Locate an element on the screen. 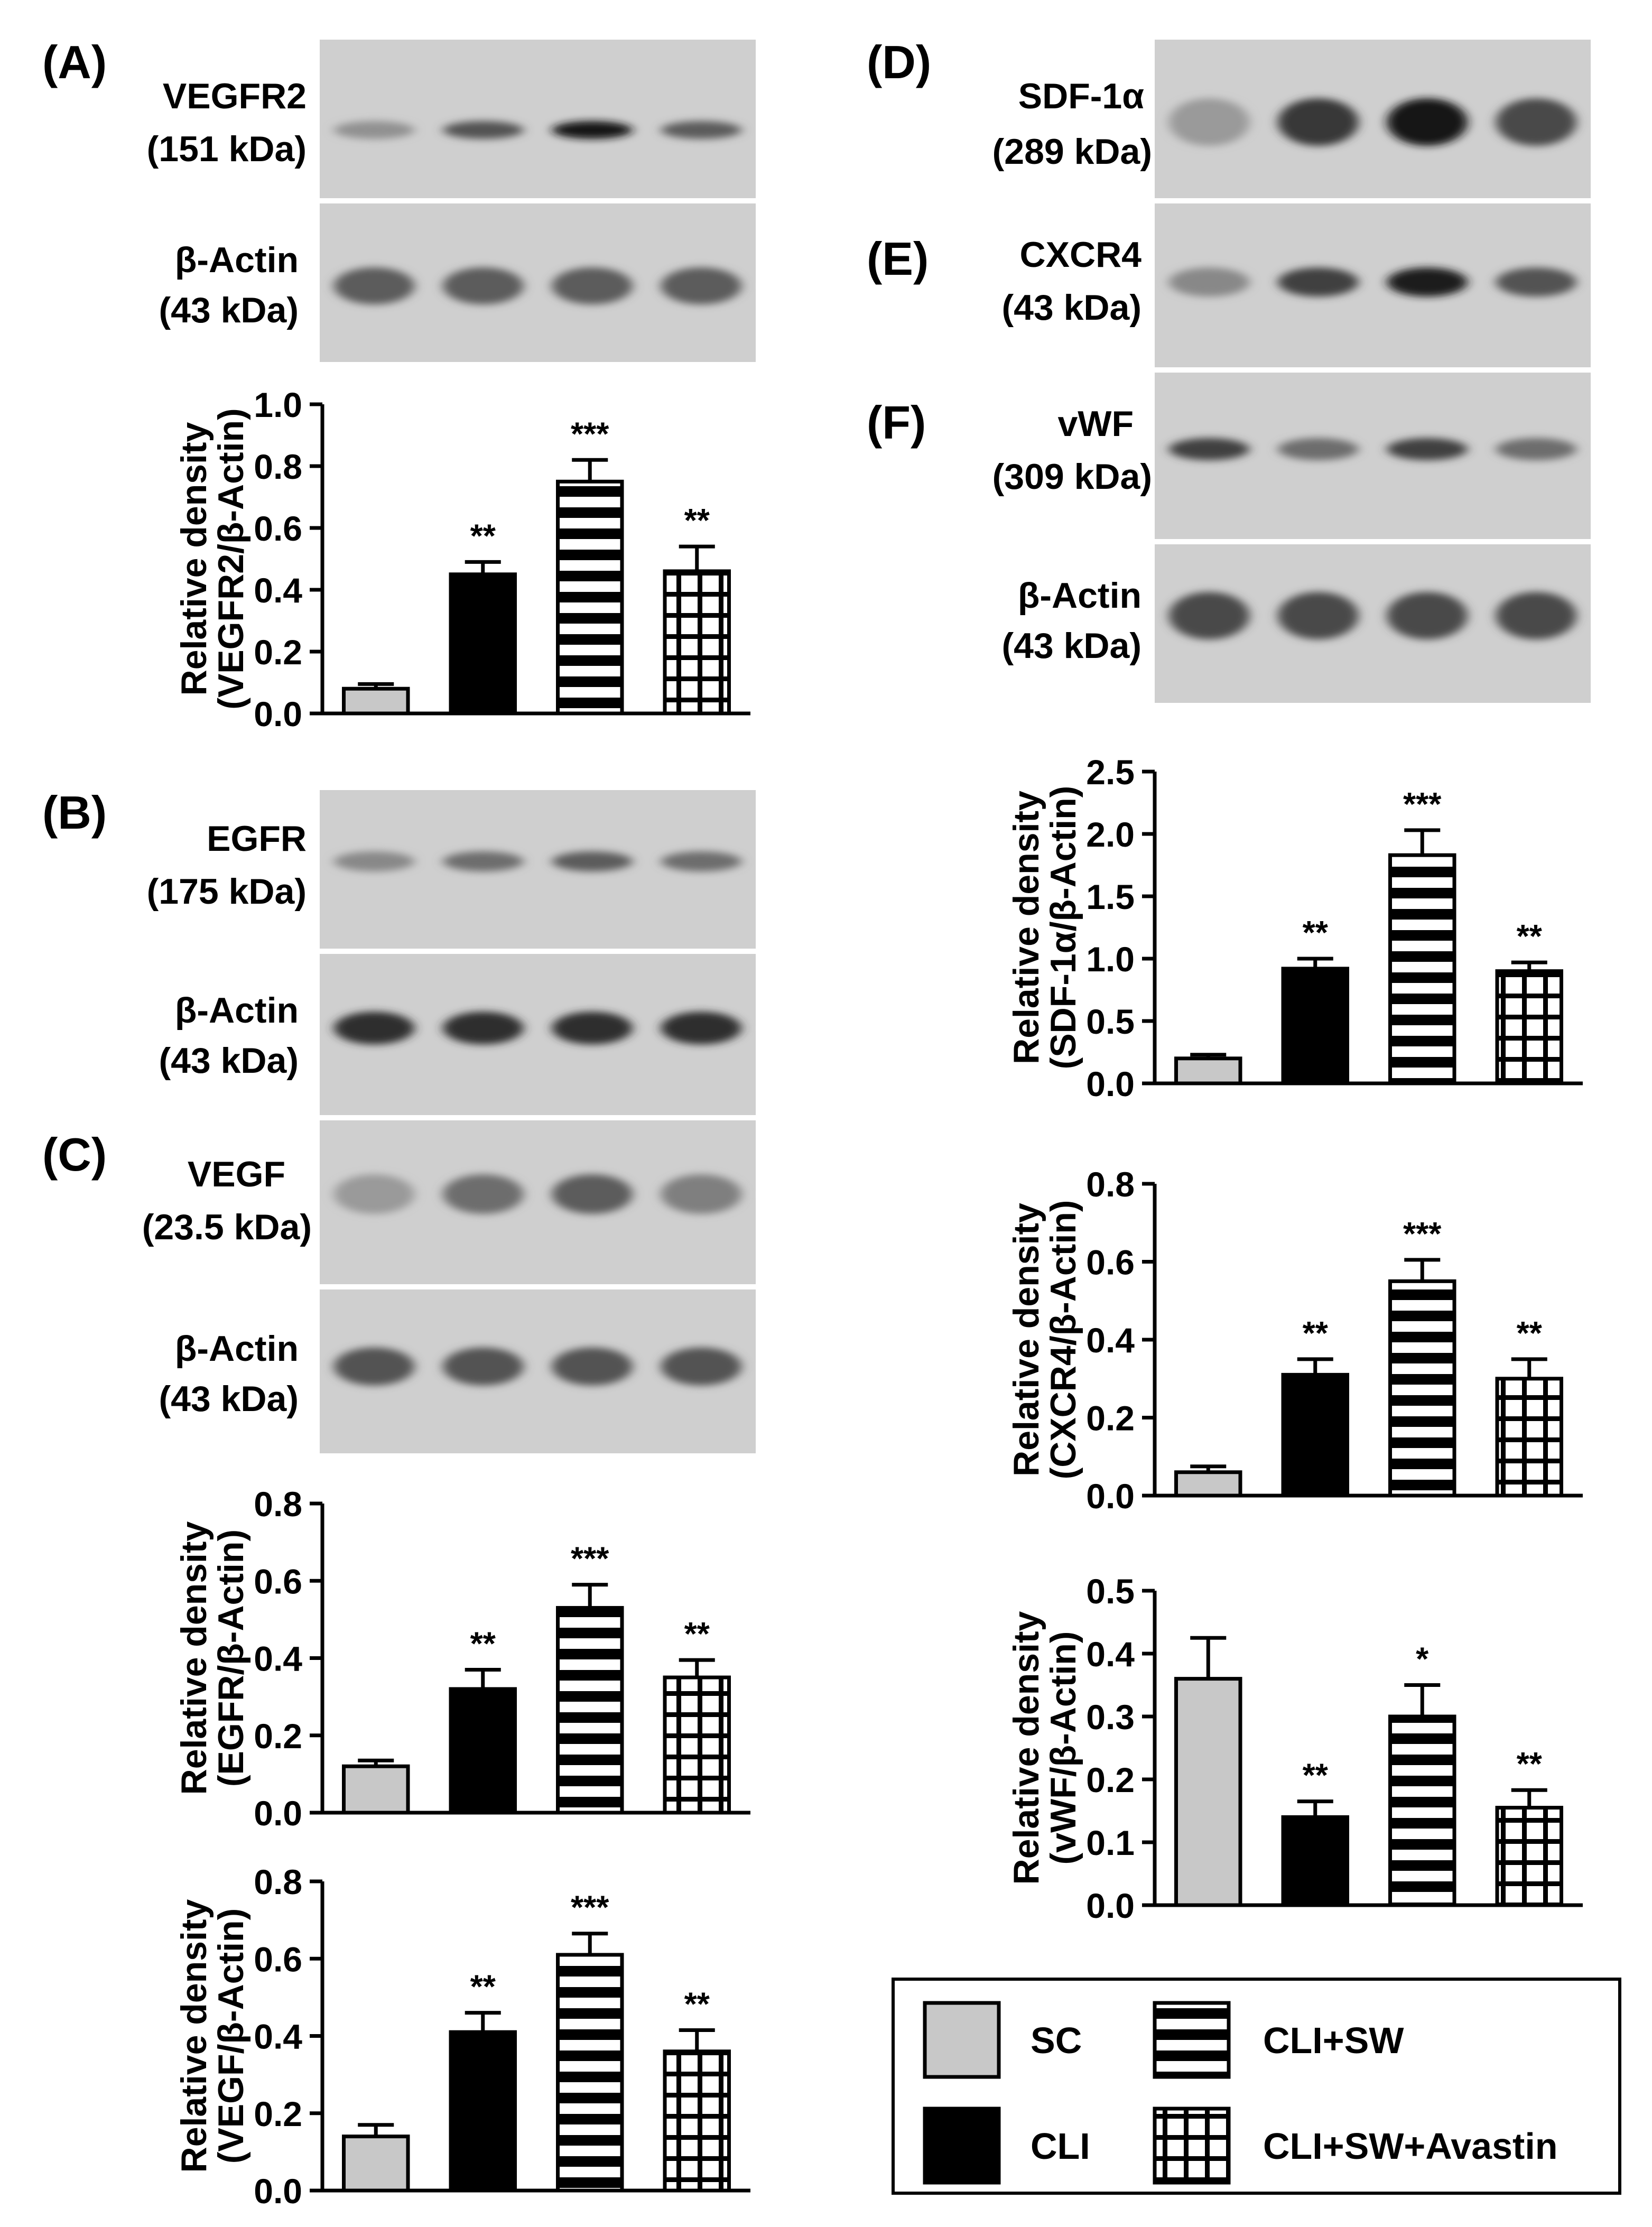  blot-label-kda: (289 kDa) is located at coordinates (1072, 152).